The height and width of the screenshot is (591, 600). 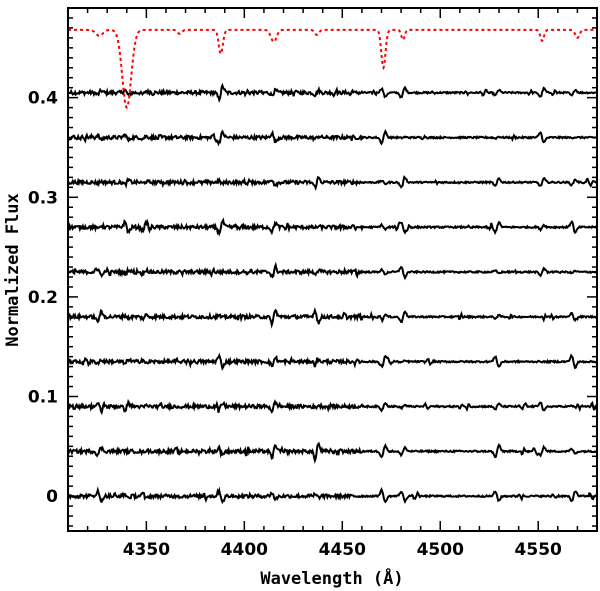 I want to click on reference-spectrum, so click(x=332, y=69).